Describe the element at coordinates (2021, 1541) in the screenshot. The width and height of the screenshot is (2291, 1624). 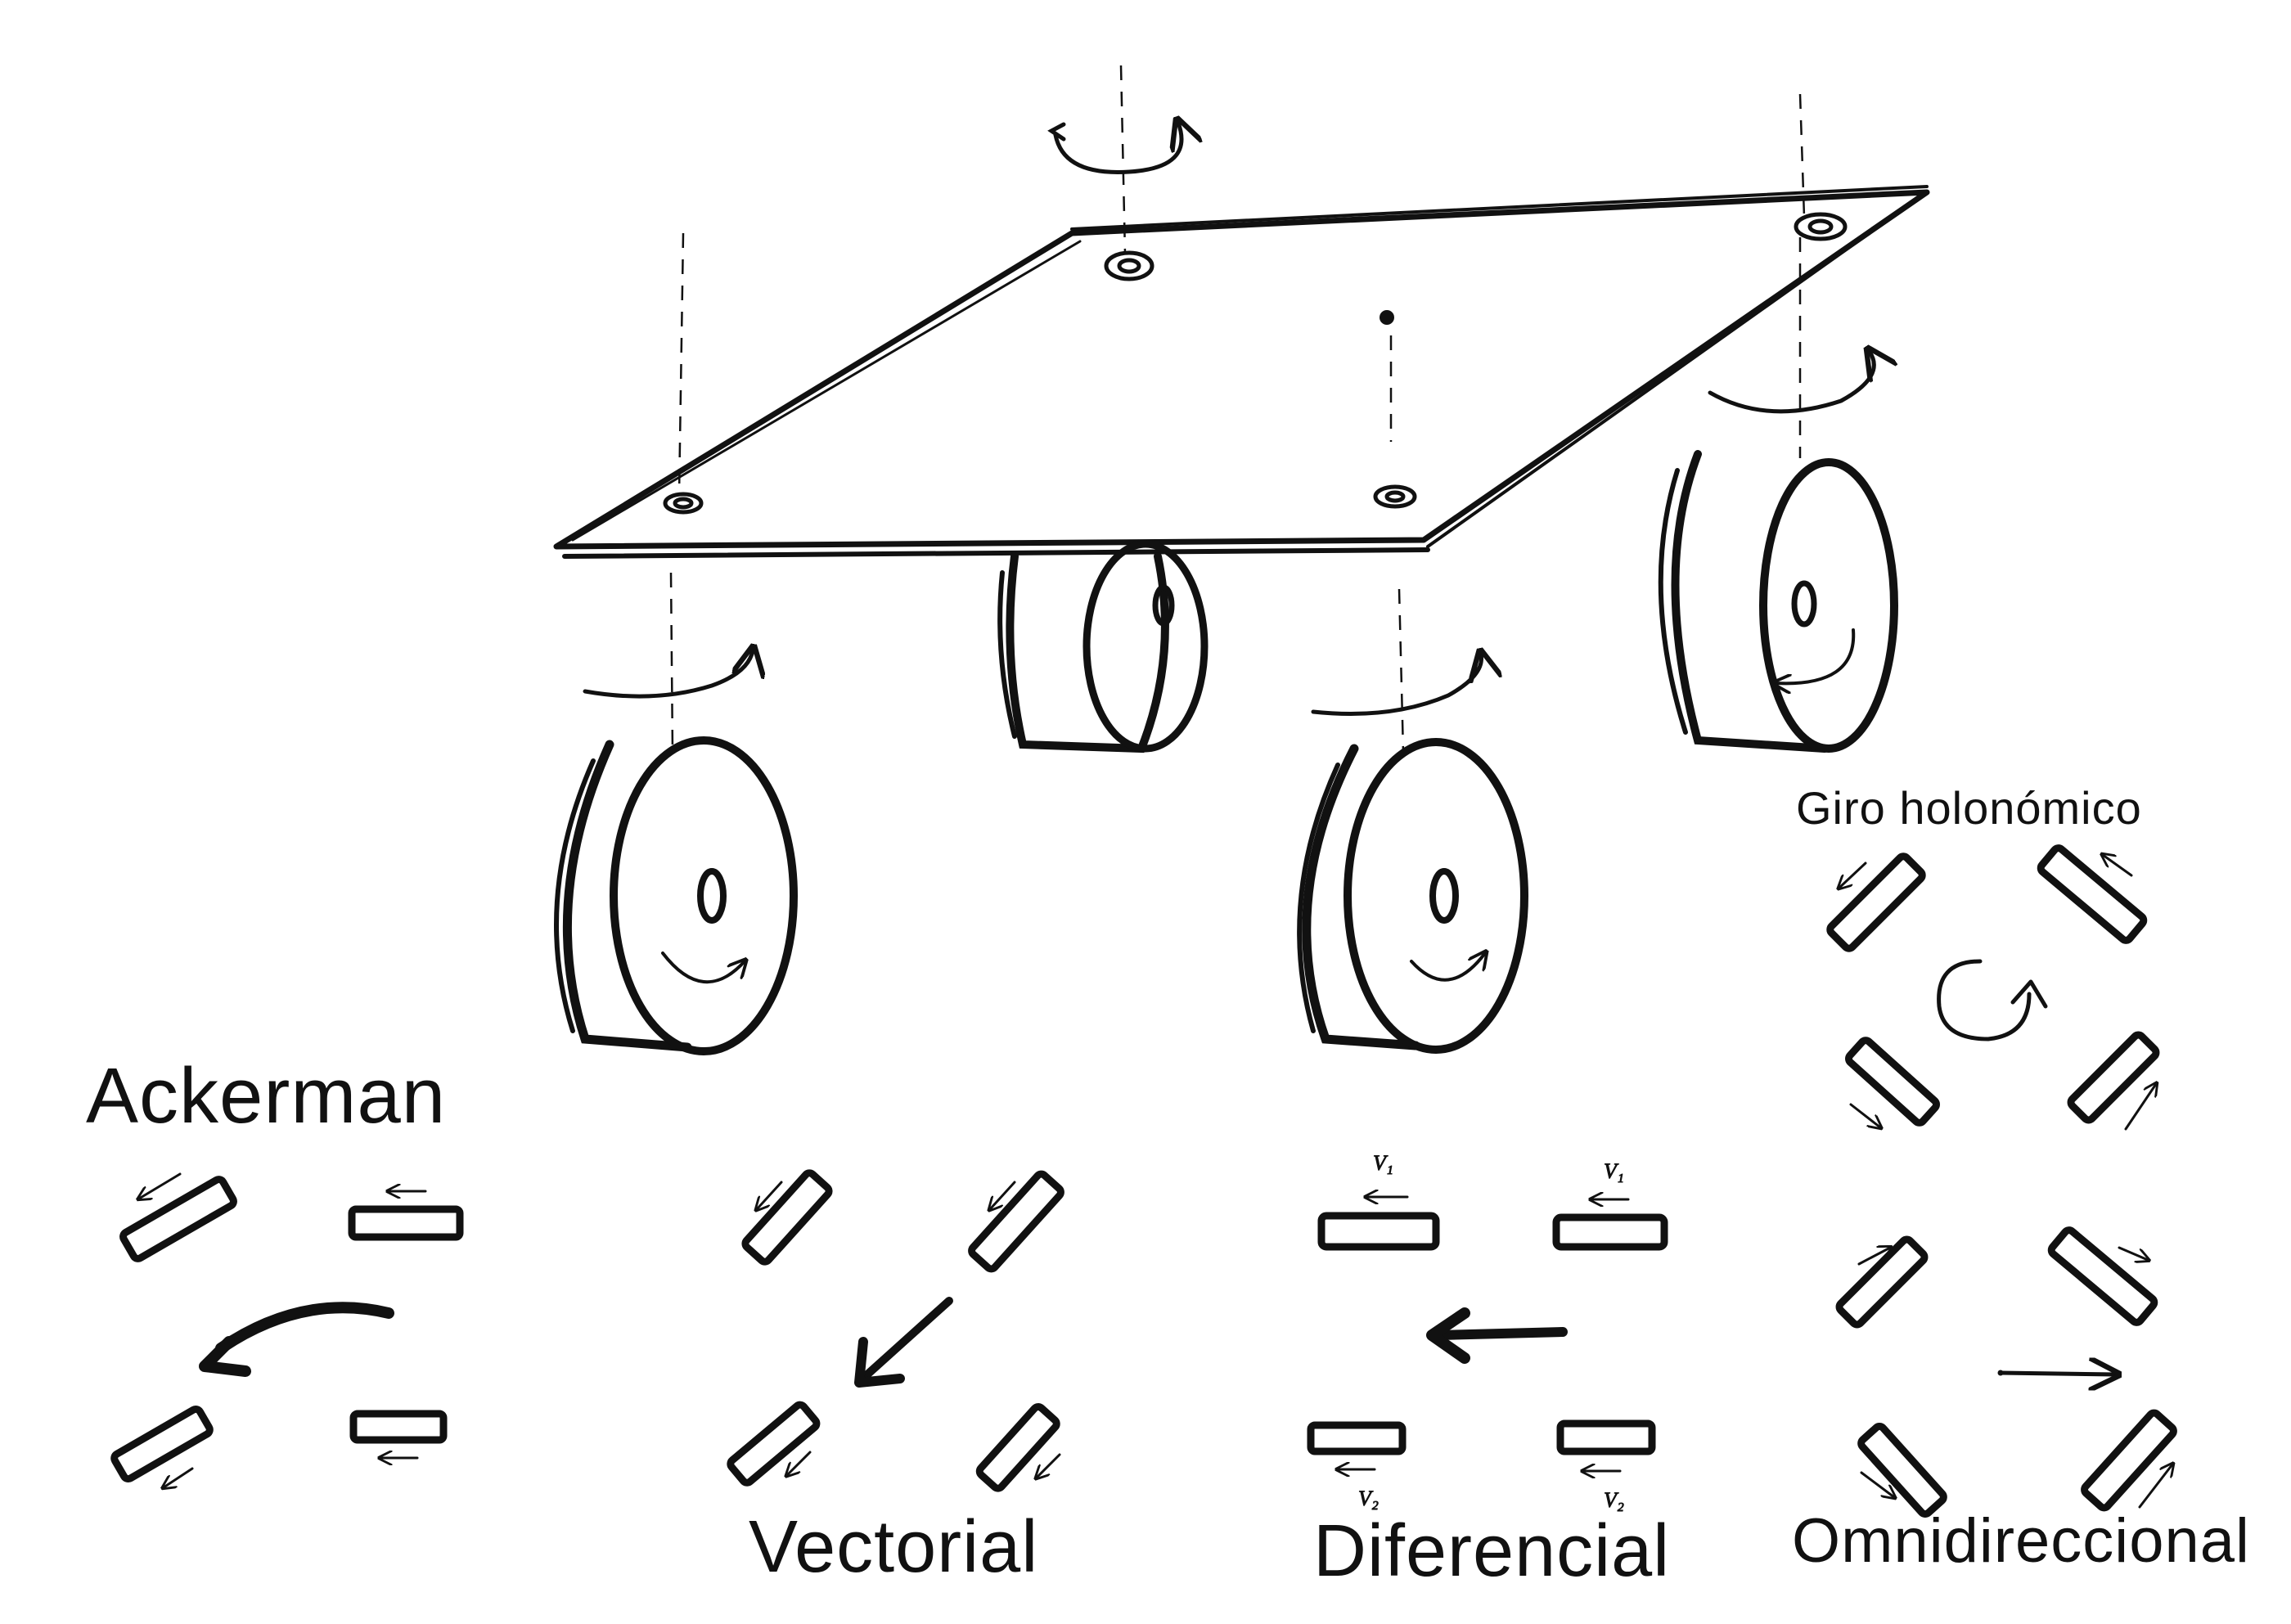
I see `omnidireccional-label: Omnidireccional` at that location.